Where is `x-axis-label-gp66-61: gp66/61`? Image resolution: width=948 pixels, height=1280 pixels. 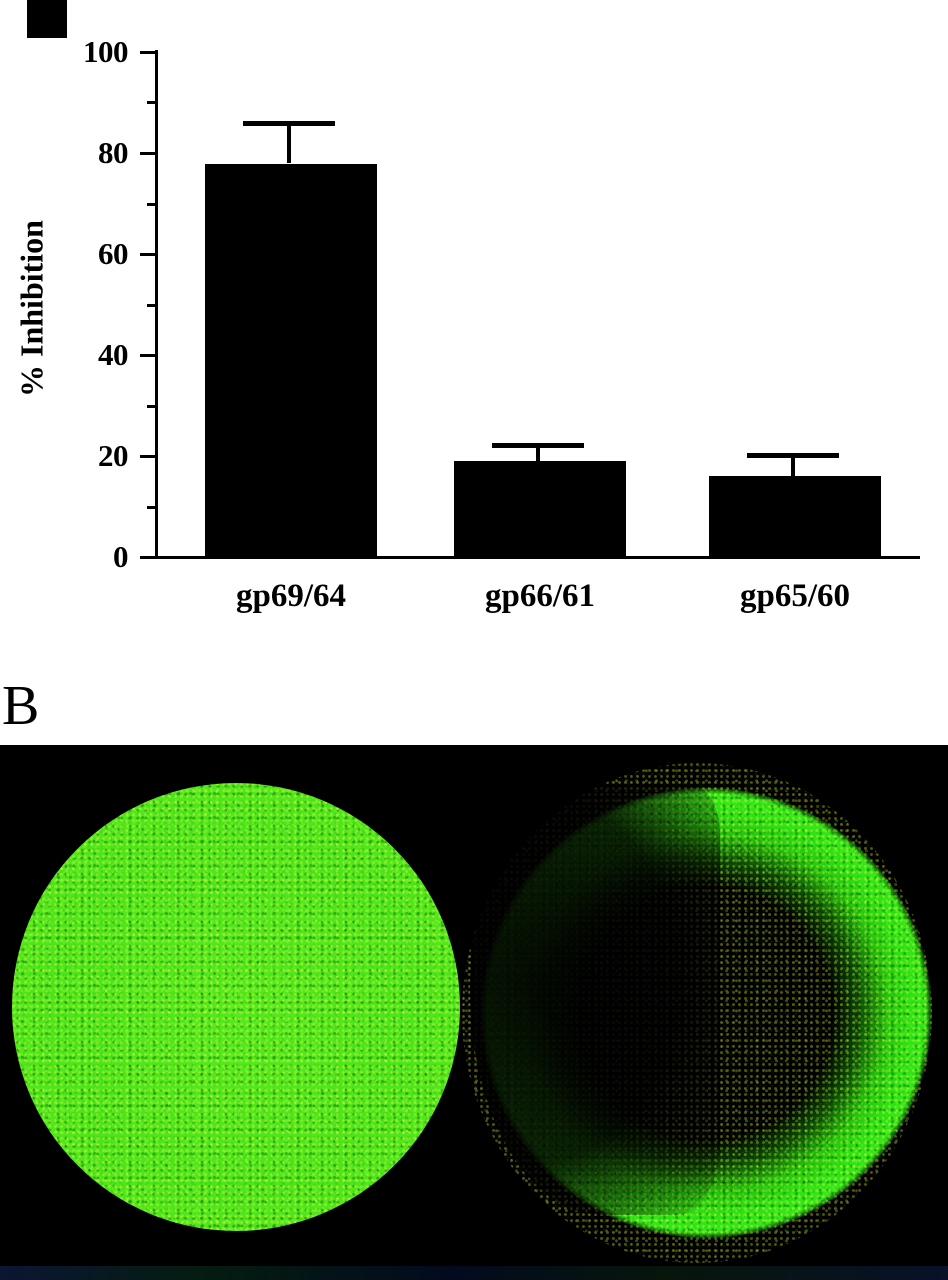 x-axis-label-gp66-61: gp66/61 is located at coordinates (540, 596).